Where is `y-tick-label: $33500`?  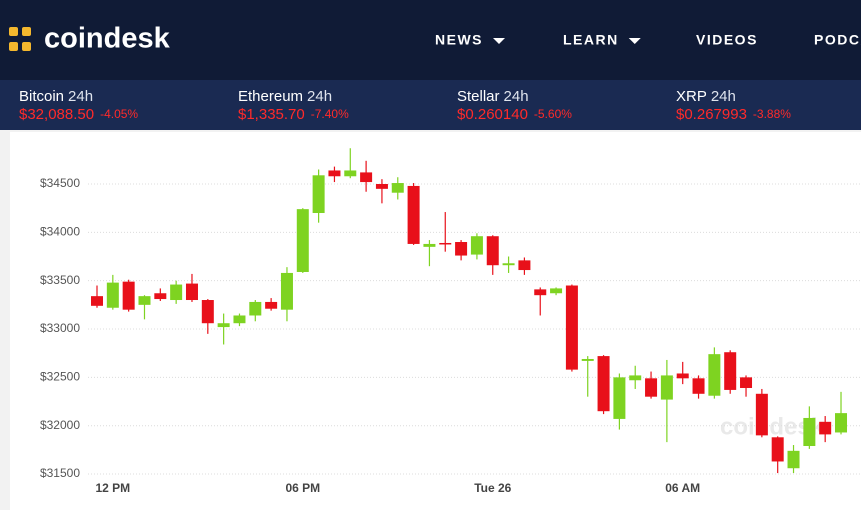 y-tick-label: $33500 is located at coordinates (60, 280).